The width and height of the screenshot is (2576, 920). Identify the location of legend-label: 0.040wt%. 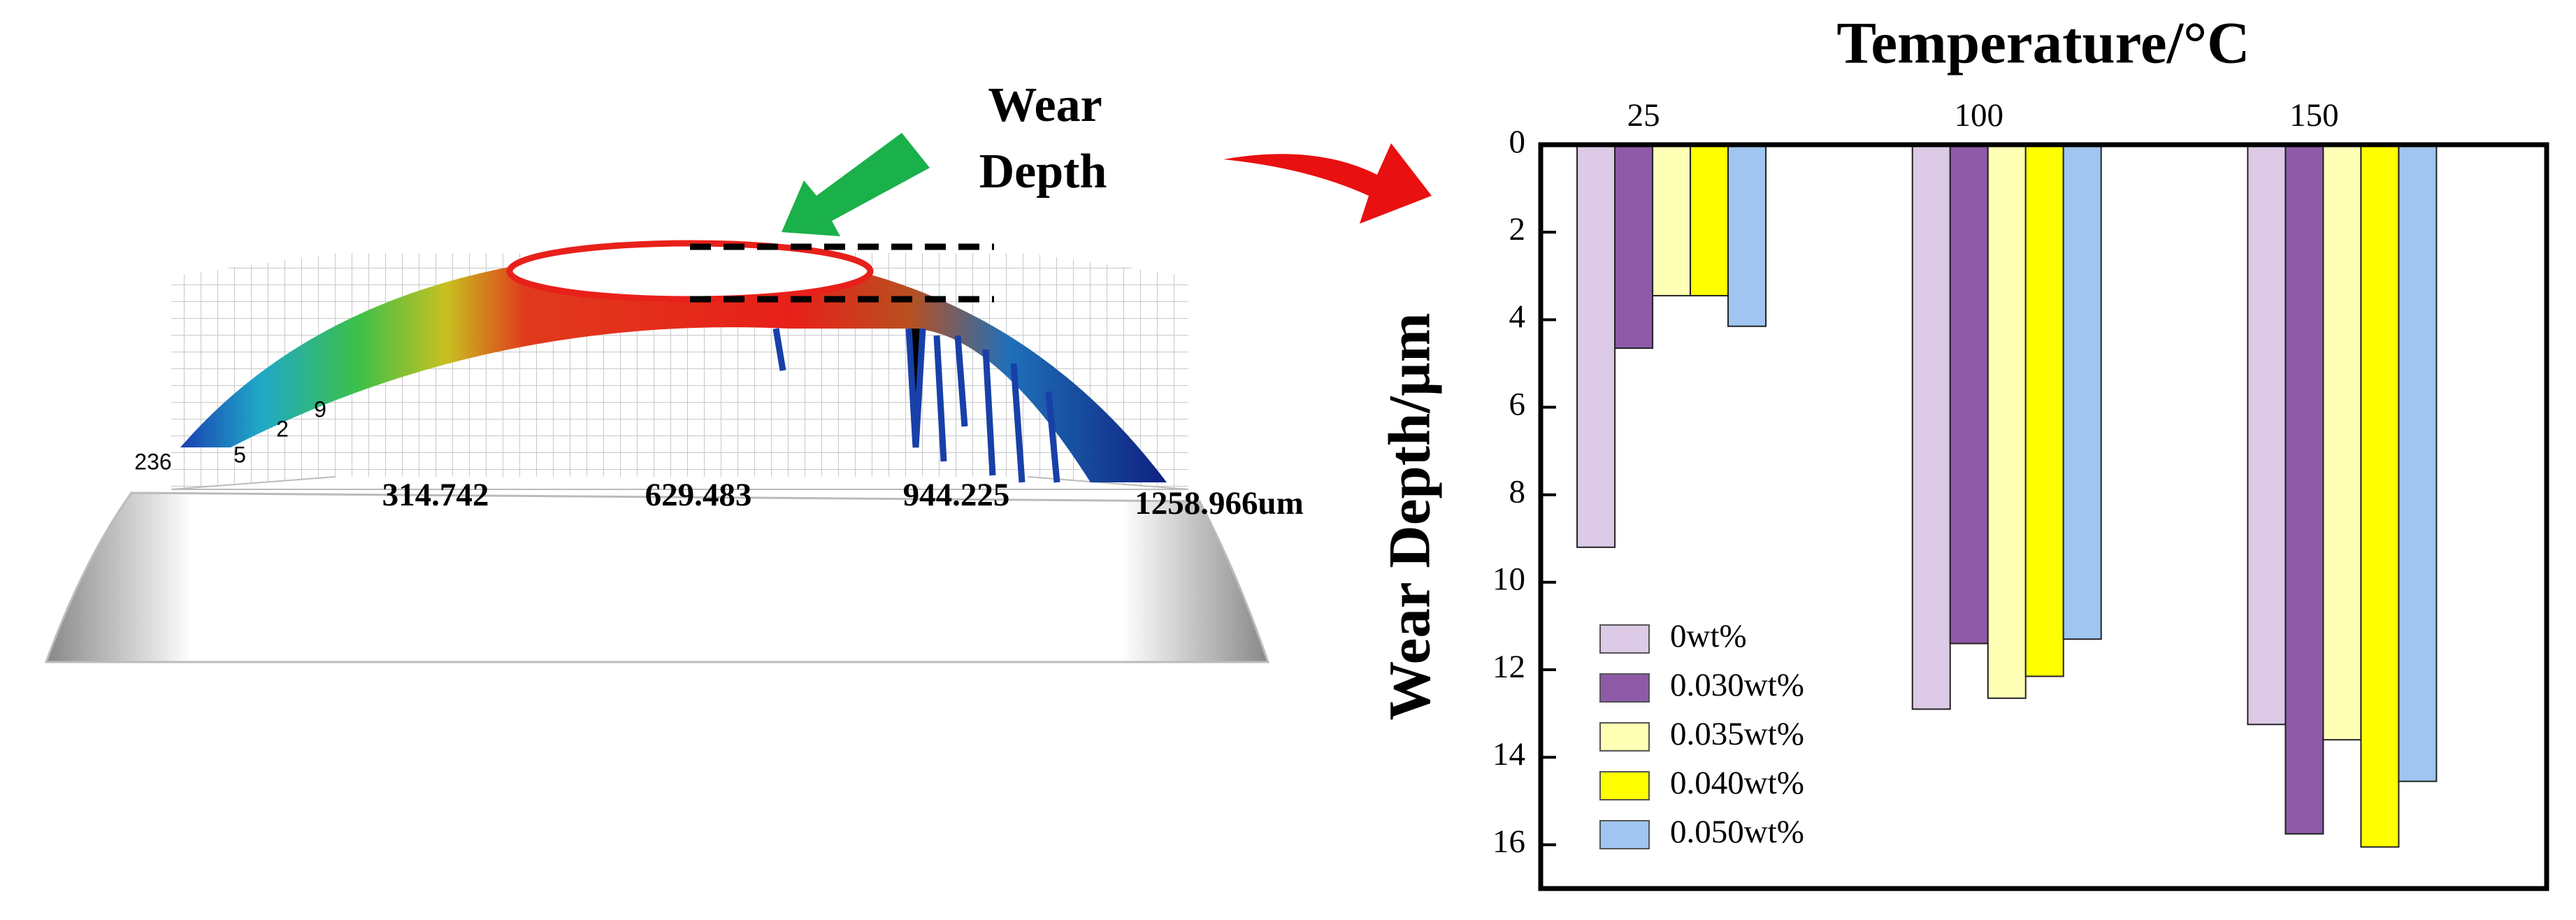
(1737, 783).